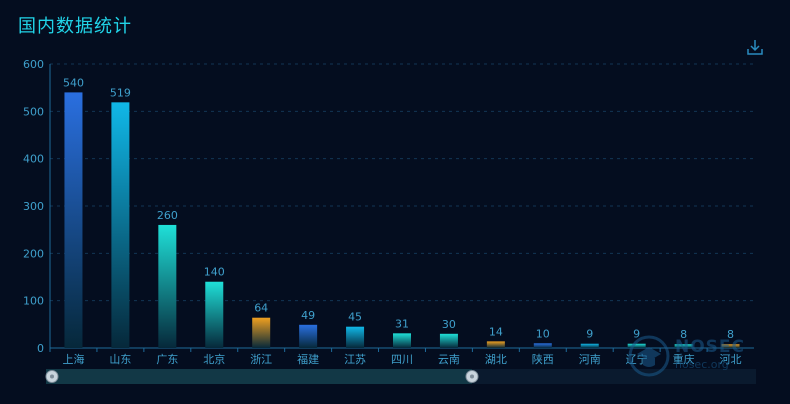 Image resolution: width=790 pixels, height=404 pixels. I want to click on y-tick-label: 100, so click(33, 301).